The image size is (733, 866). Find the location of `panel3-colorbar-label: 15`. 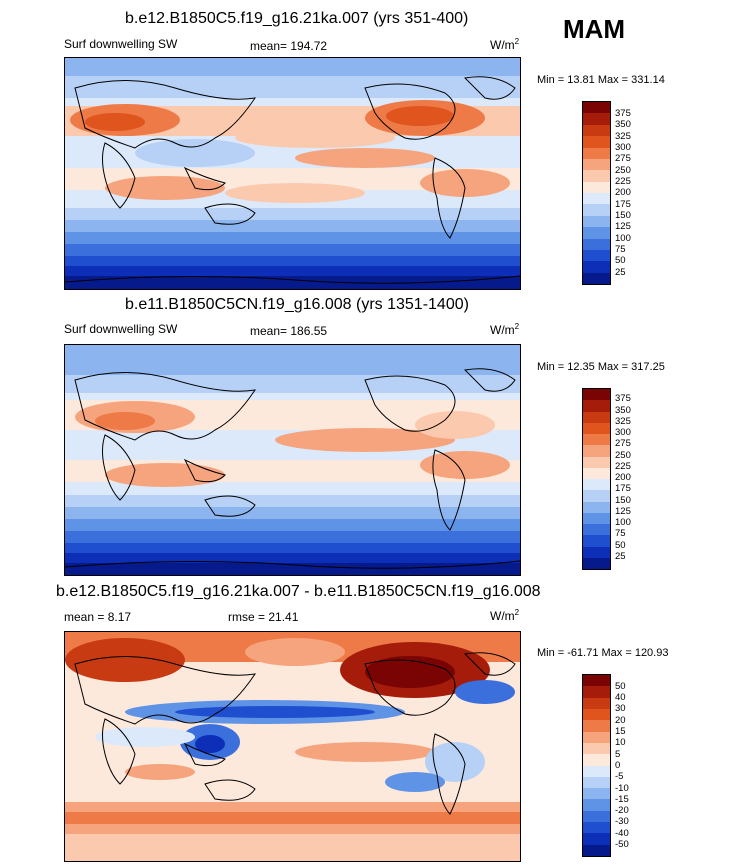

panel3-colorbar-label: 15 is located at coordinates (620, 731).